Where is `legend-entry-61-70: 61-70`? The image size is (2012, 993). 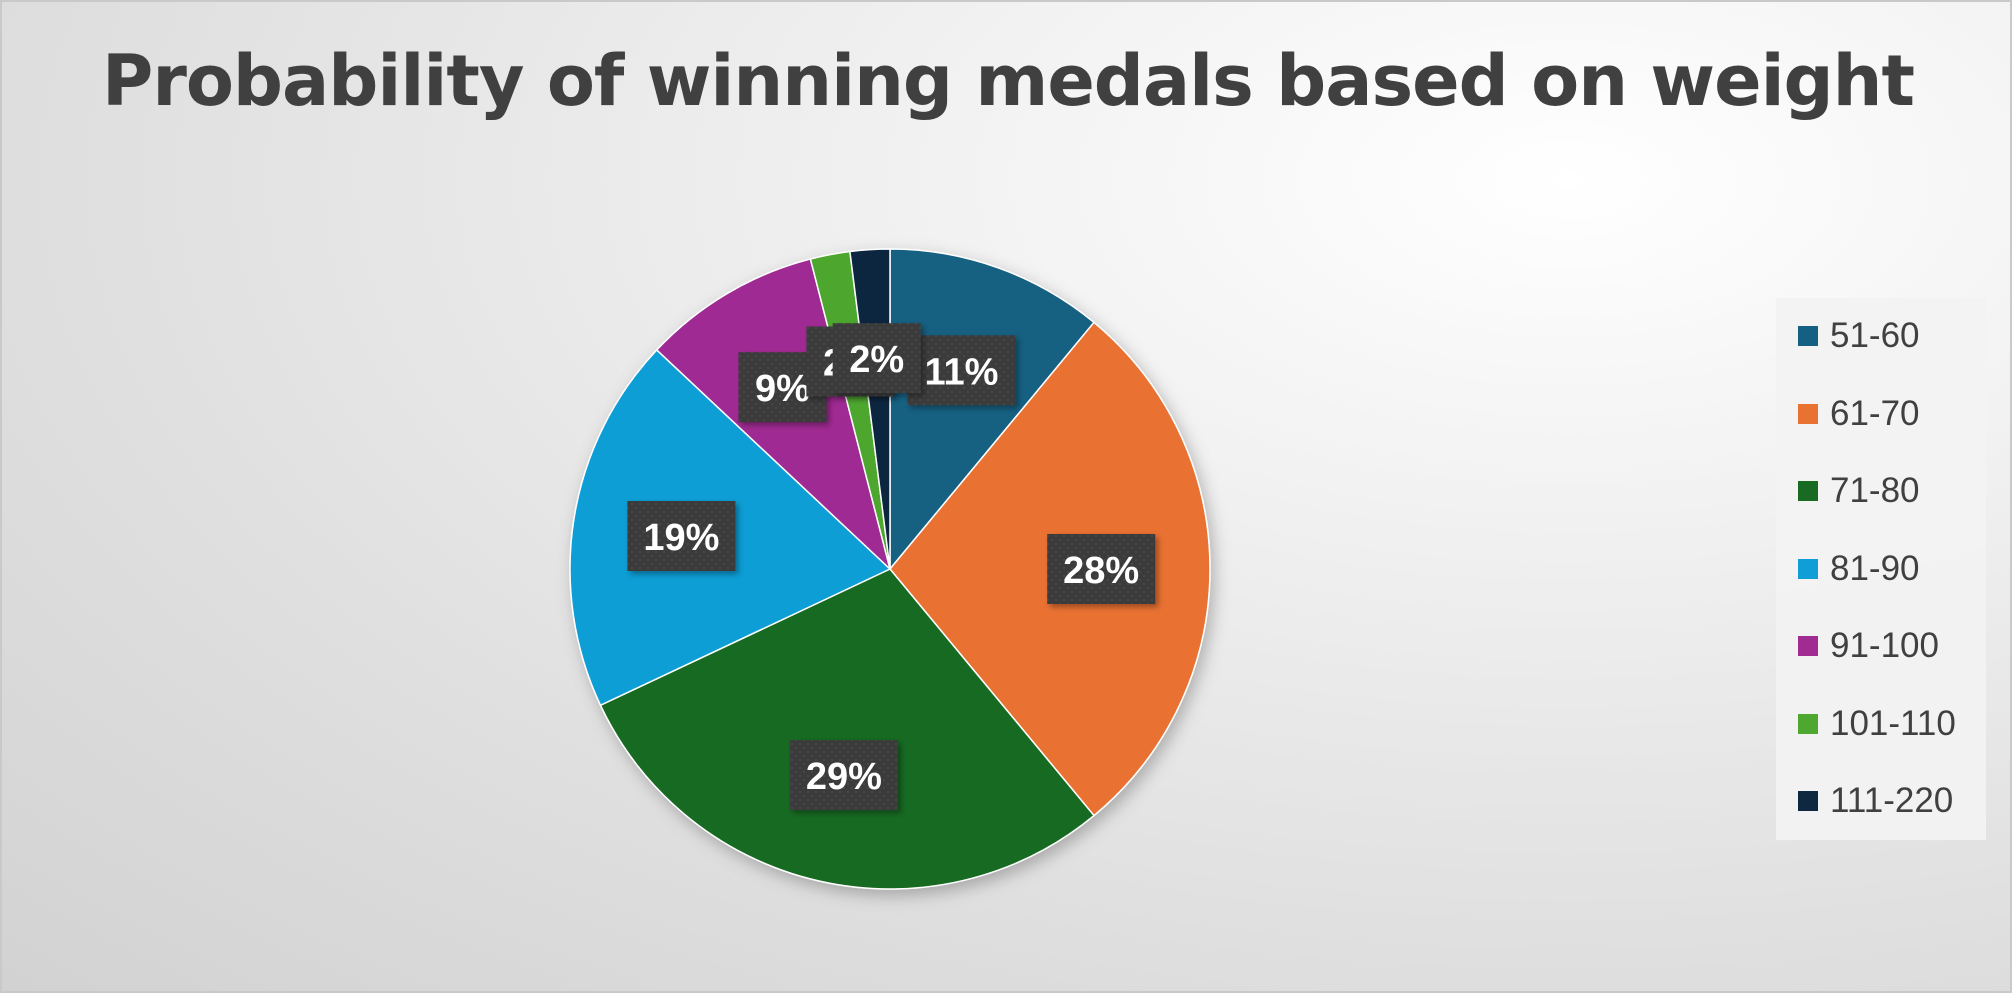 legend-entry-61-70: 61-70 is located at coordinates (1859, 414).